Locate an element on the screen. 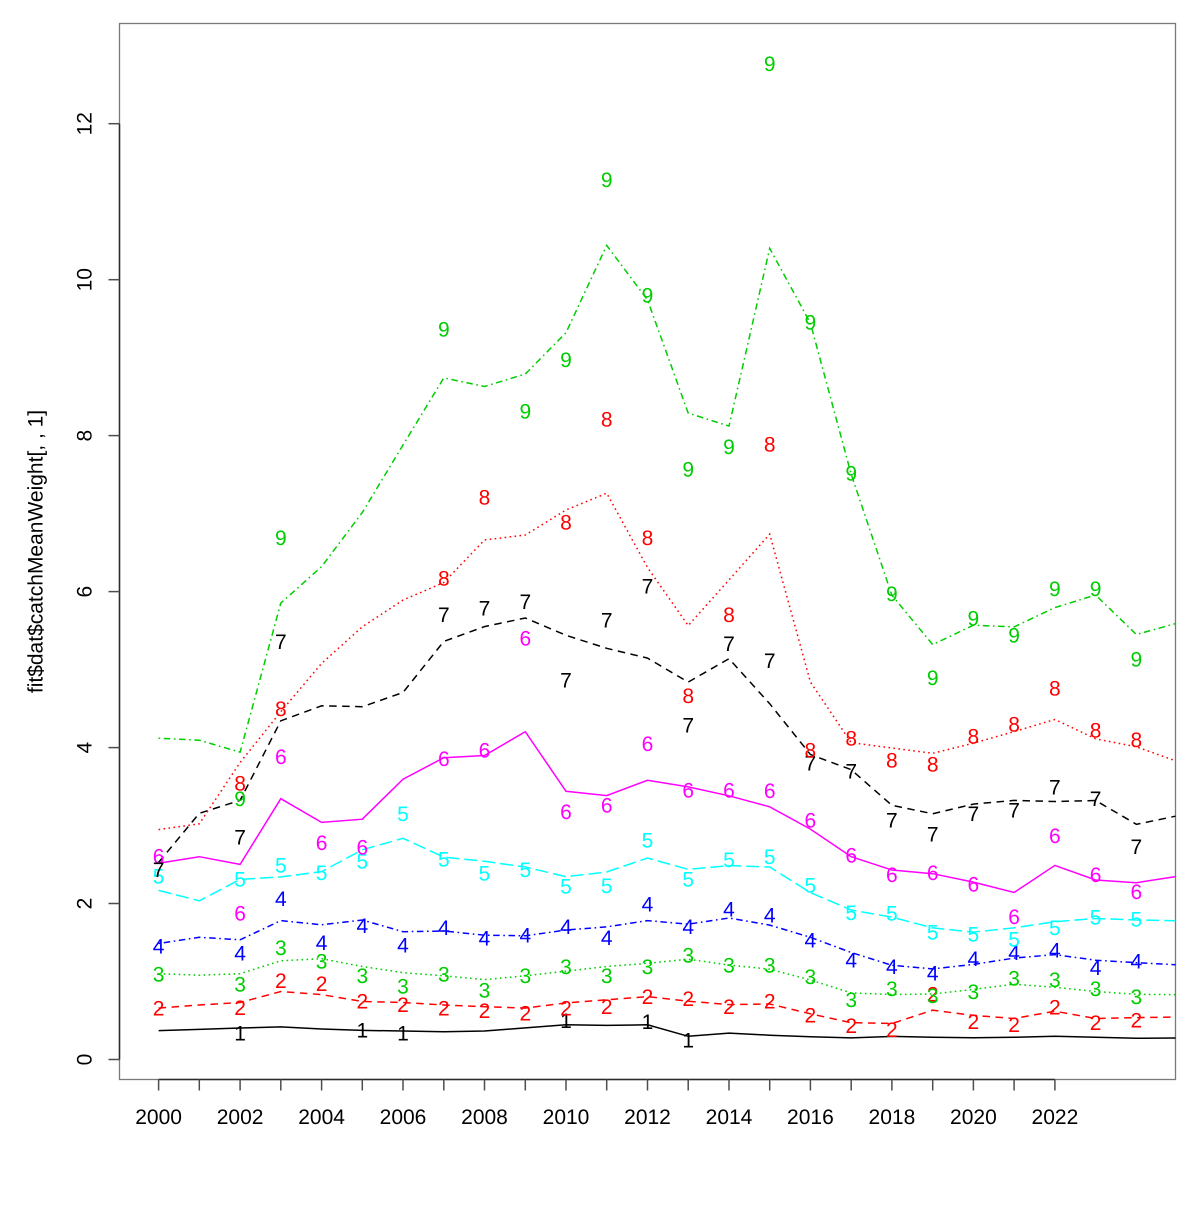 The height and width of the screenshot is (1205, 1200). svg-text: 2016 is located at coordinates (810, 1117).